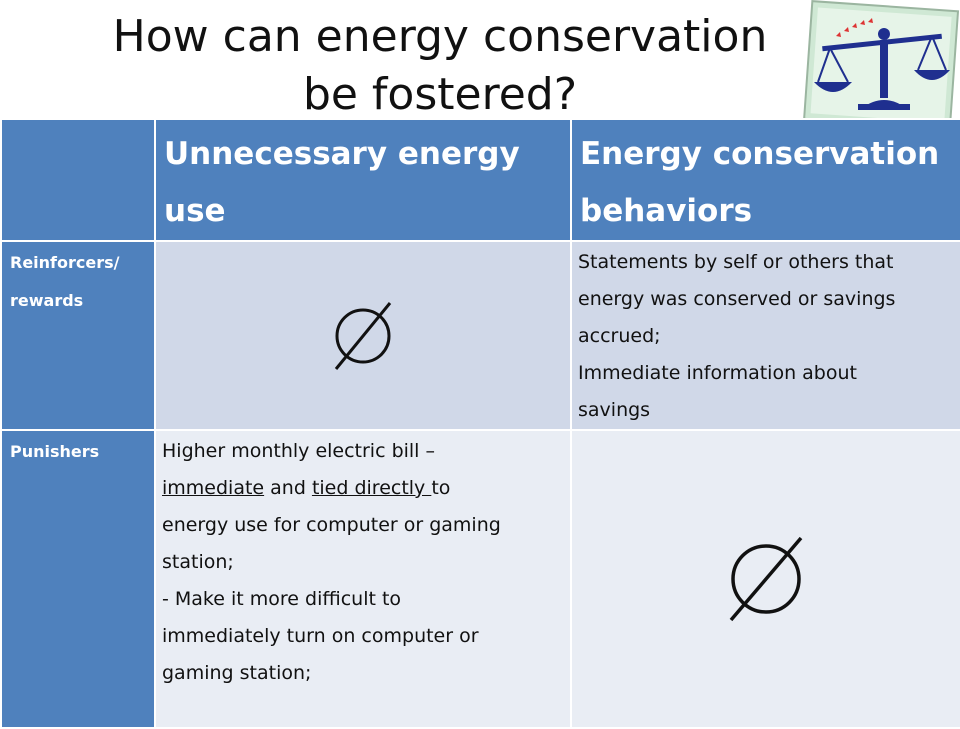 This screenshot has width=960, height=729. I want to click on reinforcer-text-line-2: energy was conserved or savings, so click(737, 299).